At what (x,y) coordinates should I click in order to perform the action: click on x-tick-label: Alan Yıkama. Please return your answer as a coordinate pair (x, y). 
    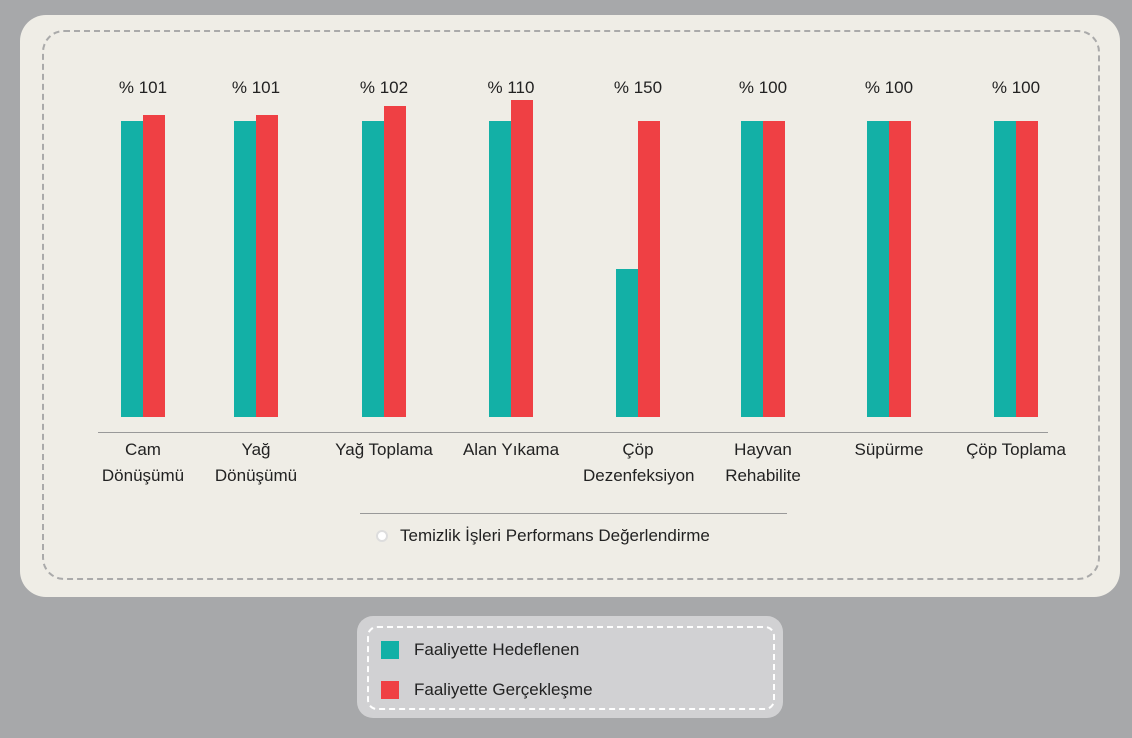
    Looking at the image, I should click on (511, 449).